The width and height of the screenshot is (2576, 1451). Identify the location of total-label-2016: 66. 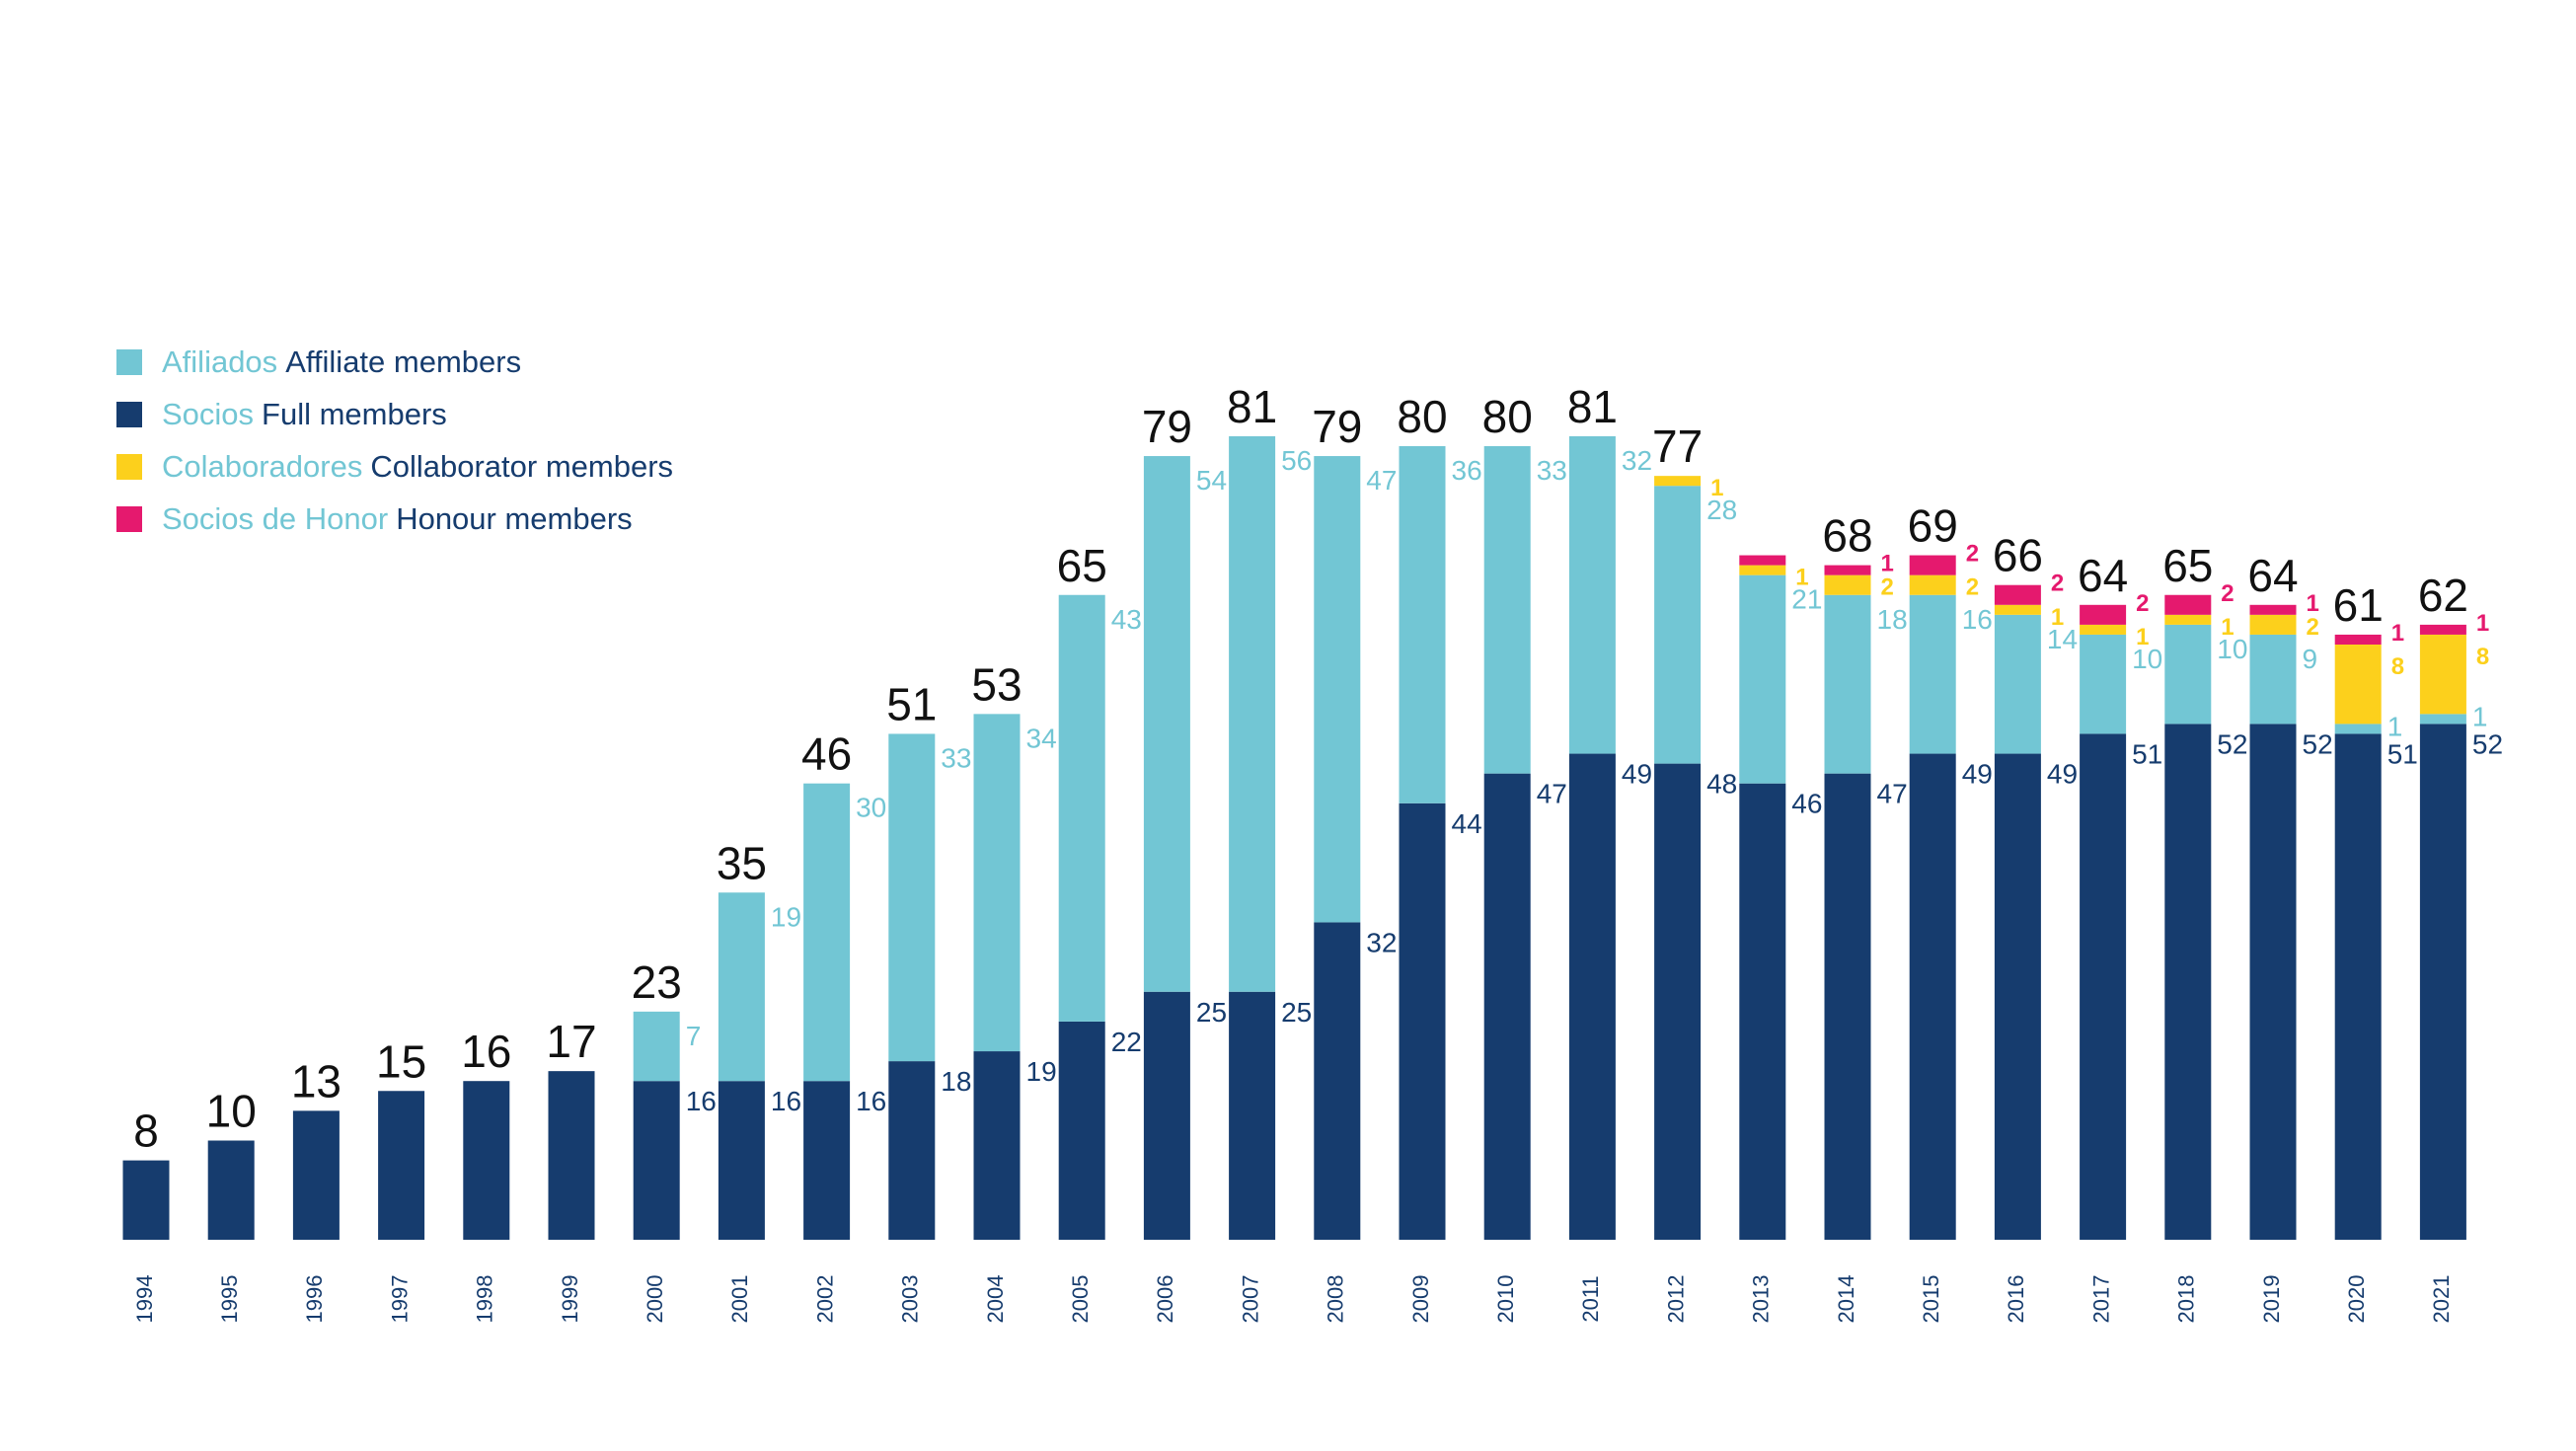
(2018, 555).